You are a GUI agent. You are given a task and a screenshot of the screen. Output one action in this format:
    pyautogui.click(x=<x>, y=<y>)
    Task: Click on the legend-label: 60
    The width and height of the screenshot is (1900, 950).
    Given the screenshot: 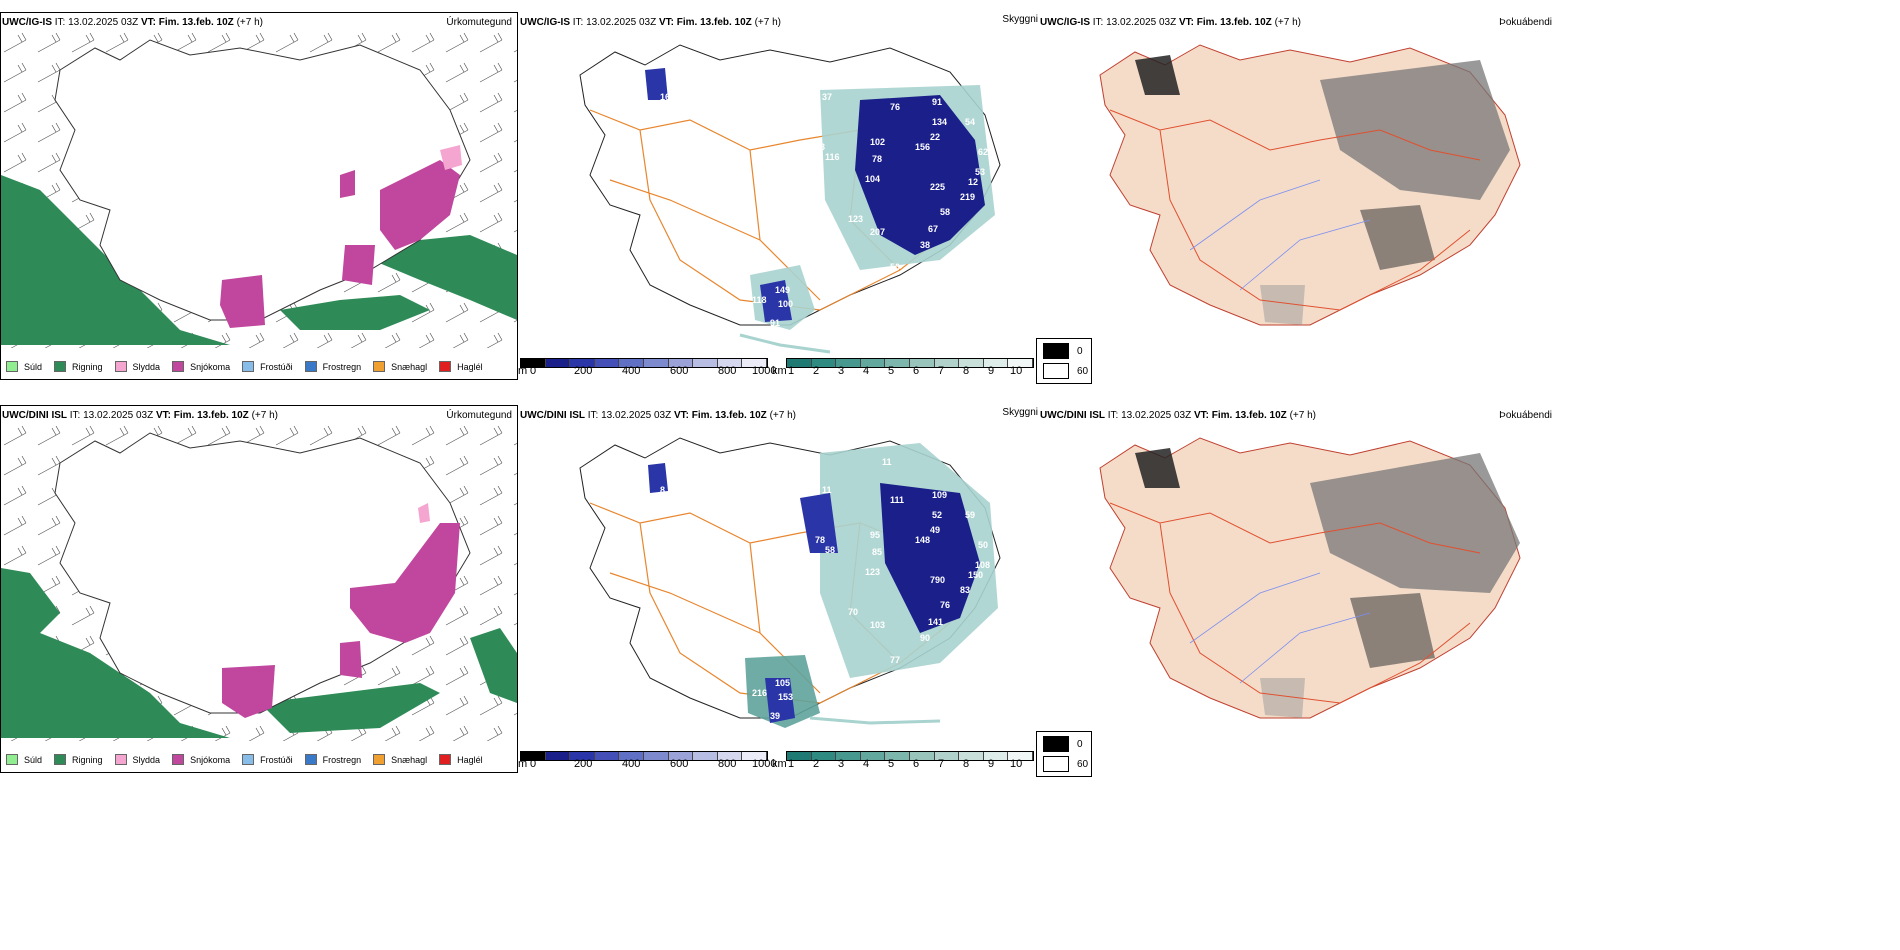 What is the action you would take?
    pyautogui.click(x=1083, y=371)
    